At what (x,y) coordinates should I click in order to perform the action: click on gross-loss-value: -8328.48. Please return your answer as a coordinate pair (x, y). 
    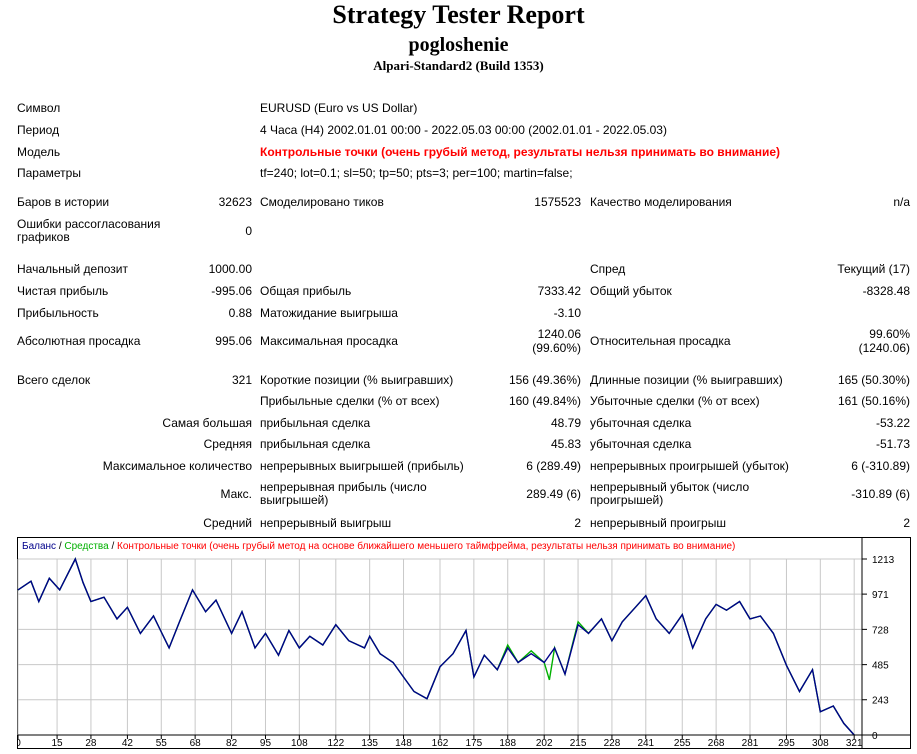
    Looking at the image, I should click on (886, 291).